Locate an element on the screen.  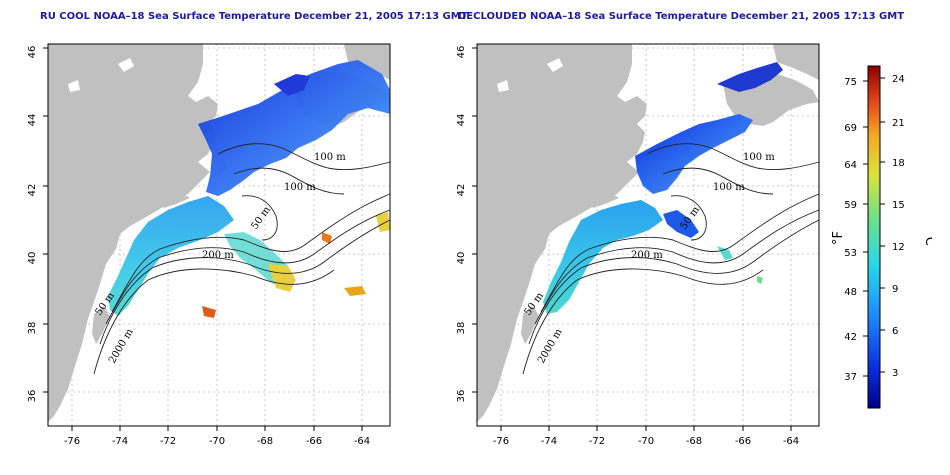
svg-text: 21 is located at coordinates (898, 123).